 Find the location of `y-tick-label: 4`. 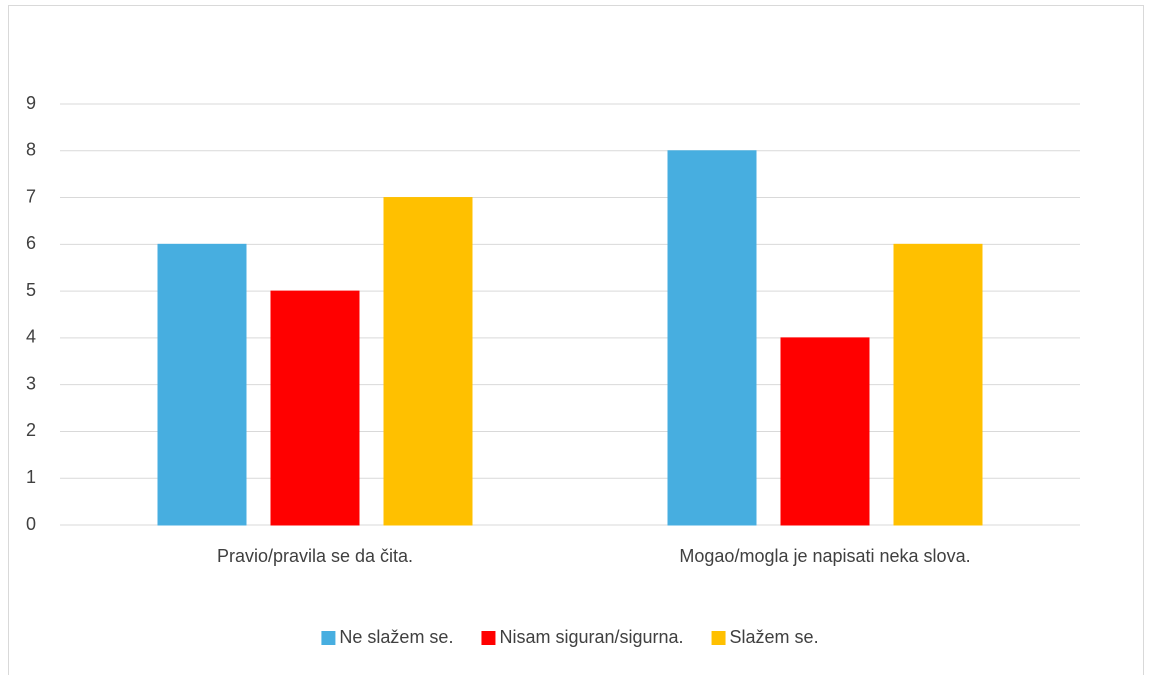

y-tick-label: 4 is located at coordinates (31, 337).